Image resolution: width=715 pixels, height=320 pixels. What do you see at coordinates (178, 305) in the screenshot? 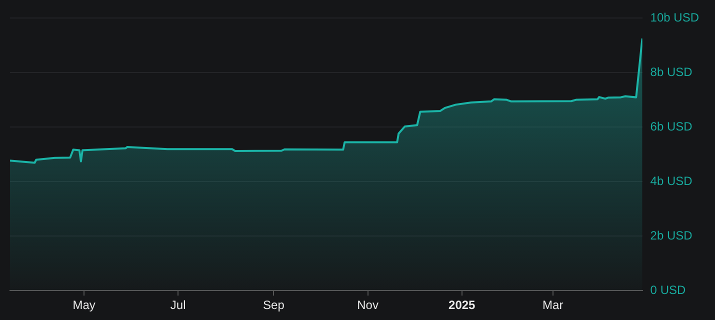
I see `x-tick-label: Jul` at bounding box center [178, 305].